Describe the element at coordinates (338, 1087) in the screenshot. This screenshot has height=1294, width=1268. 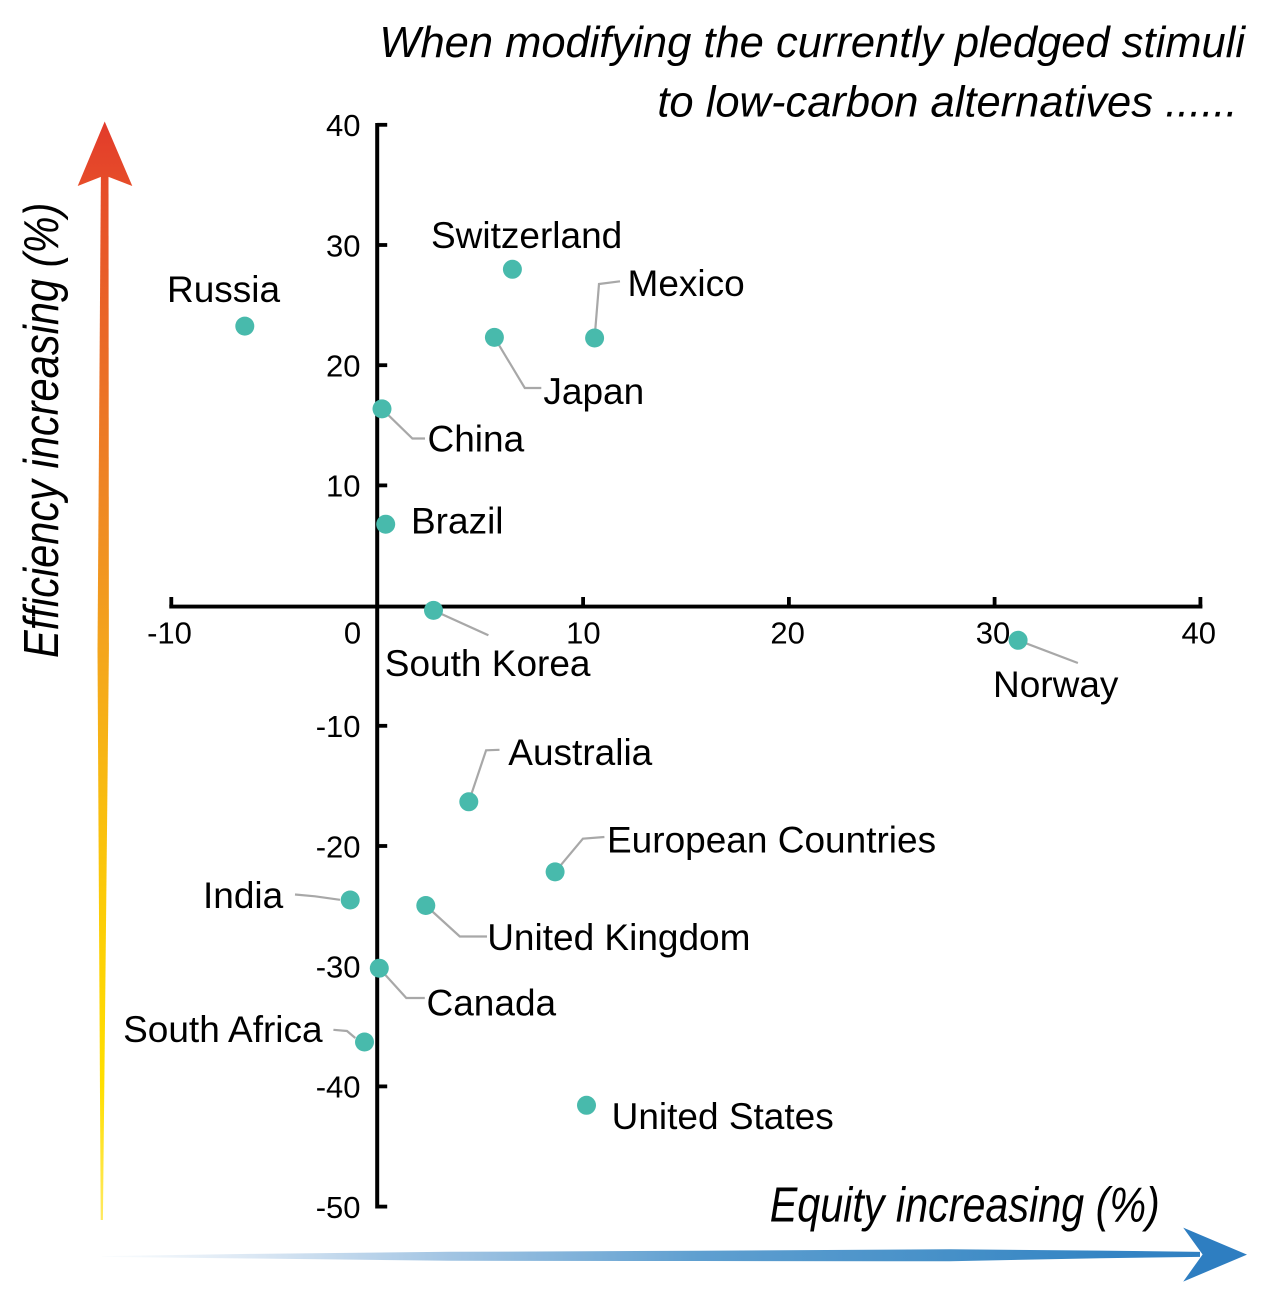
I see `svg-text: -40` at that location.